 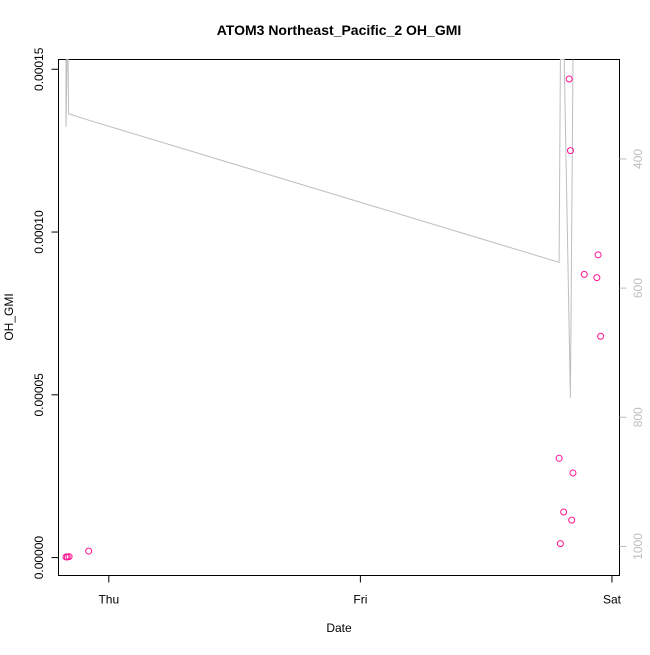 What do you see at coordinates (39, 395) in the screenshot?
I see `y-tick-label: 0.00005` at bounding box center [39, 395].